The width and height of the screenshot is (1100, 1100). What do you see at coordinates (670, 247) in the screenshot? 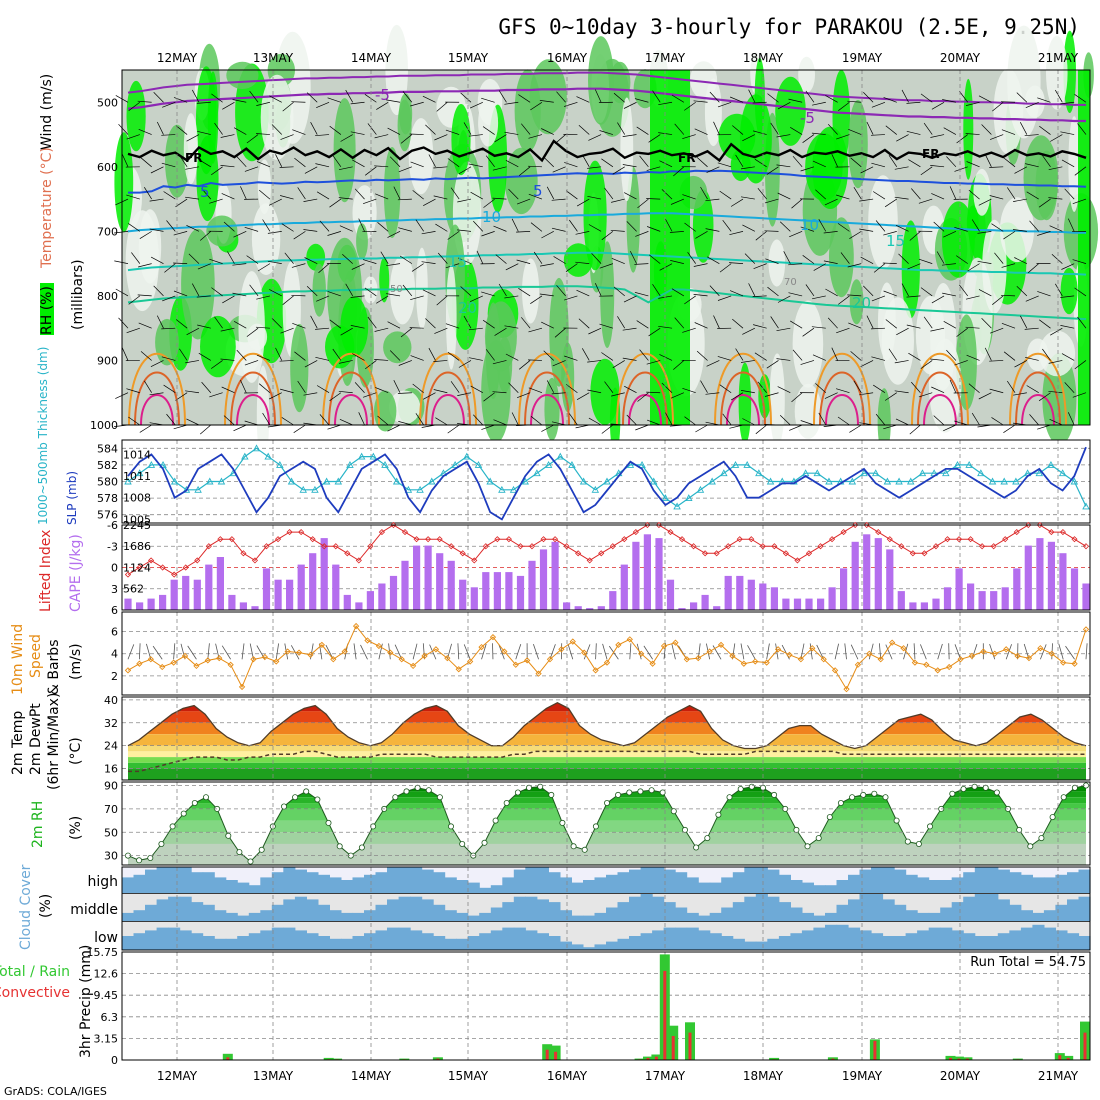
I see `rh-moist-column` at bounding box center [670, 247].